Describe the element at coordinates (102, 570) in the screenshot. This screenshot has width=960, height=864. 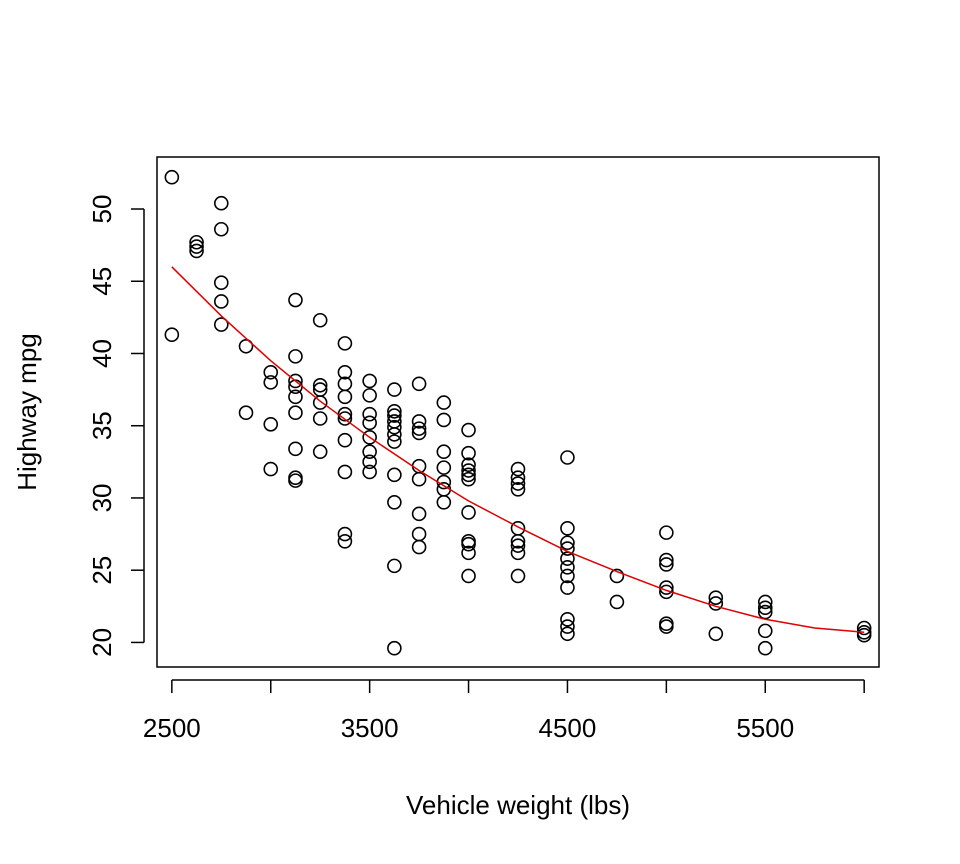
I see `y-tick-label: 25` at that location.